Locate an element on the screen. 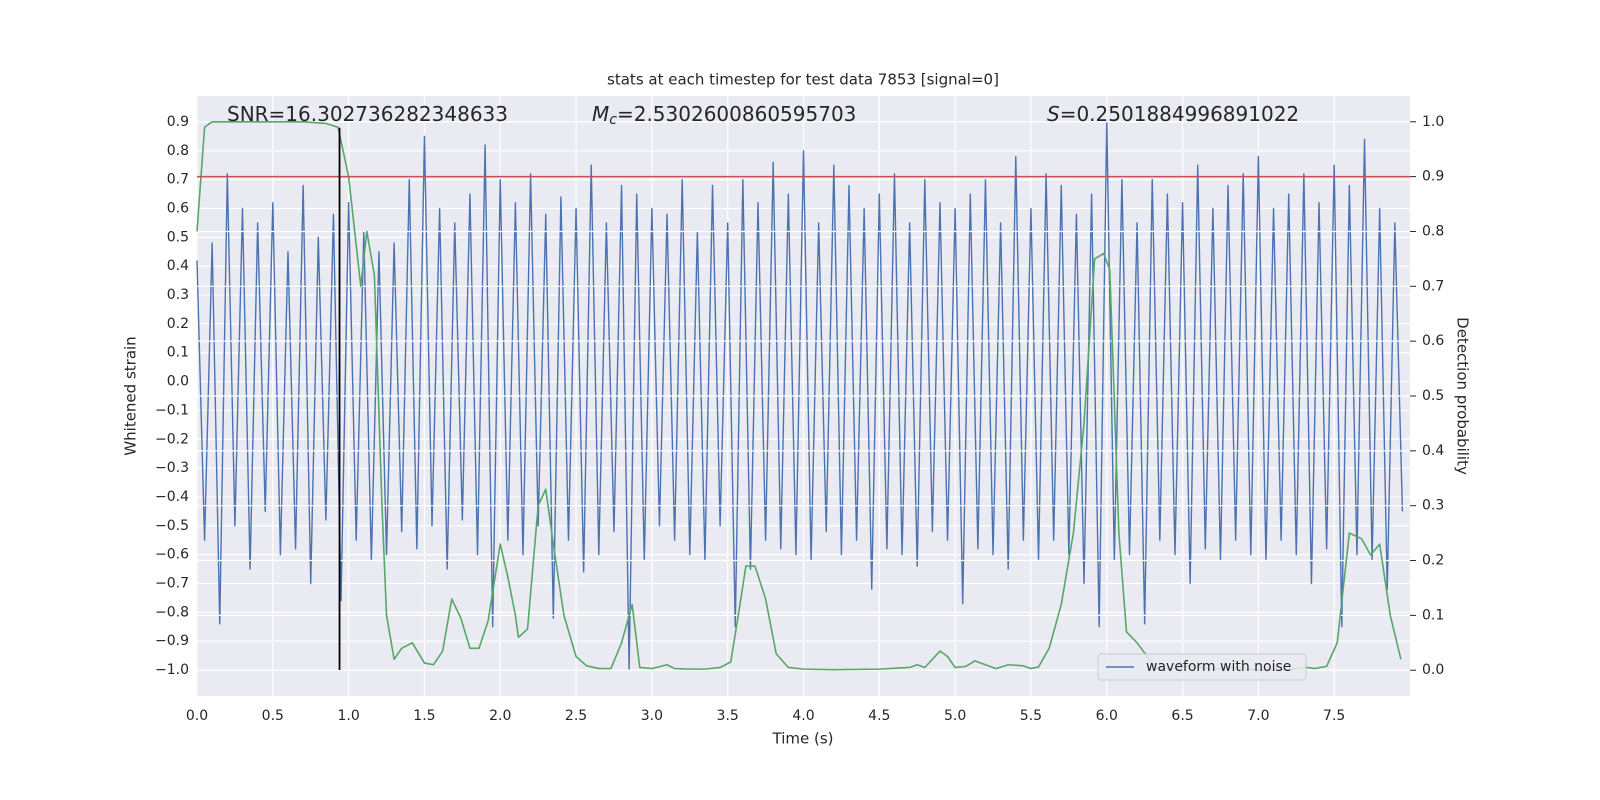  y2-tick-label: 0.0 is located at coordinates (1433, 670).